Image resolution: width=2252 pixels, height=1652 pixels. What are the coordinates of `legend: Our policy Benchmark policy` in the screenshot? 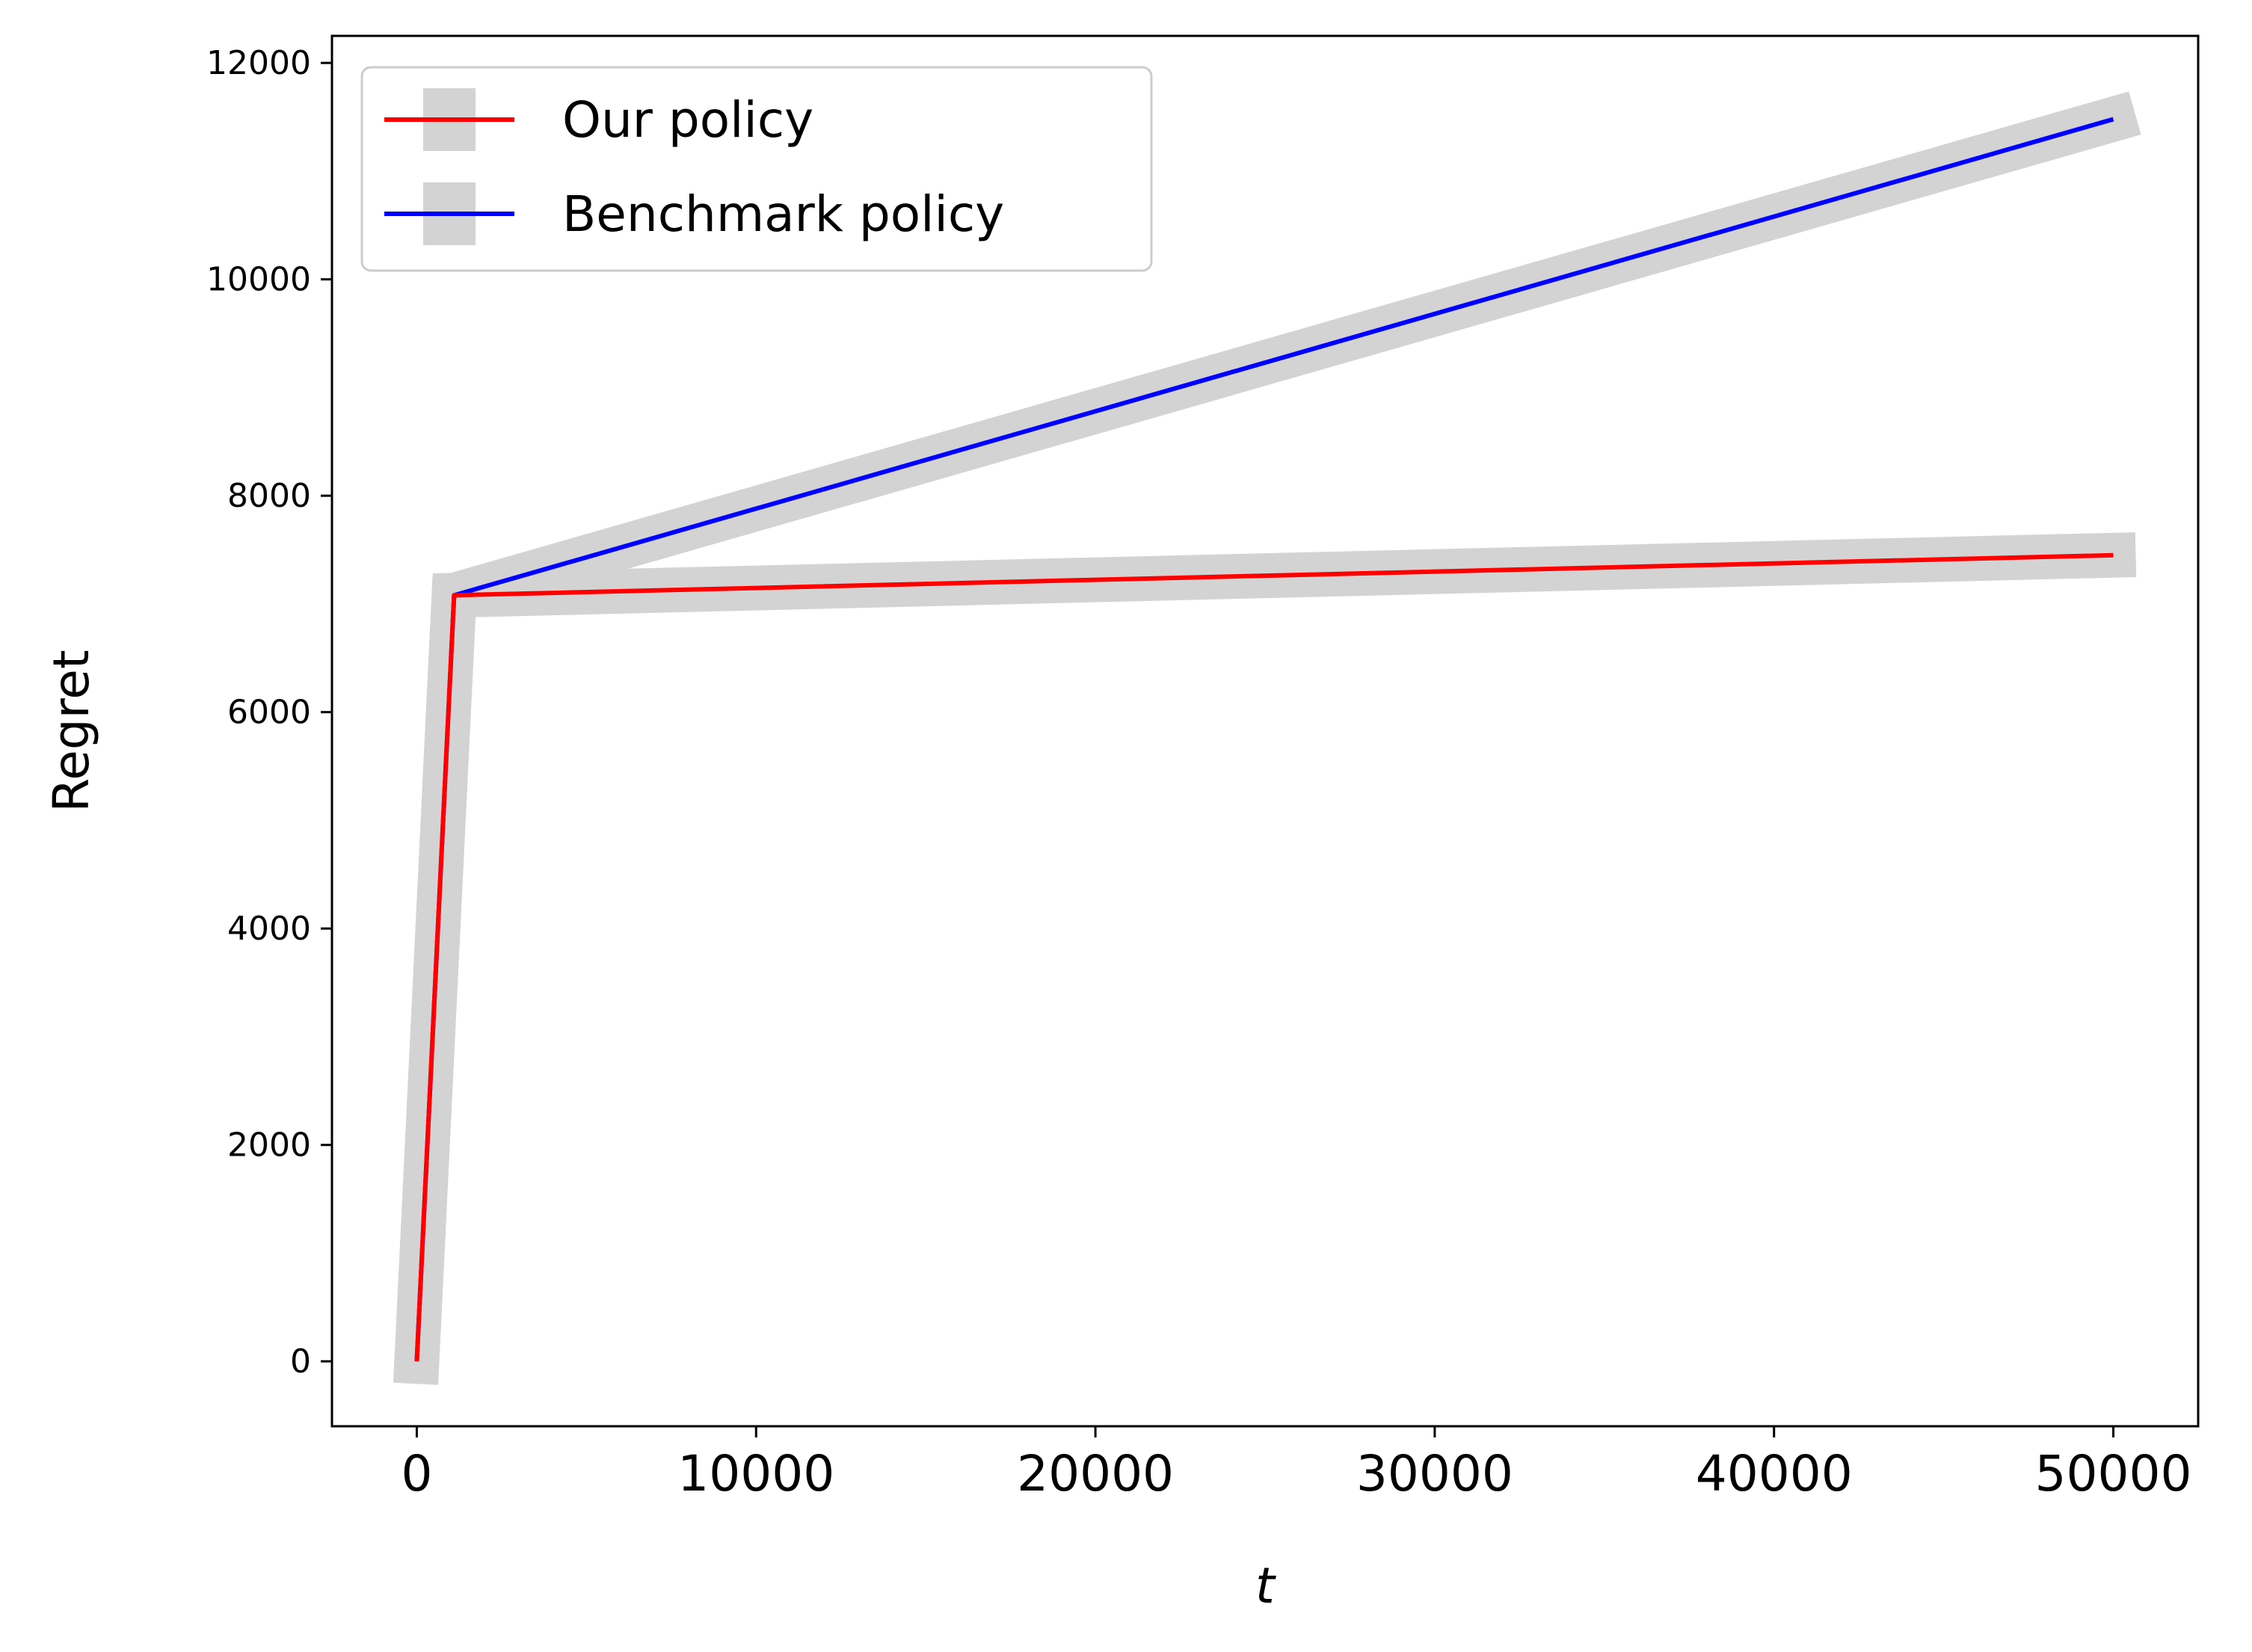 It's located at (756, 169).